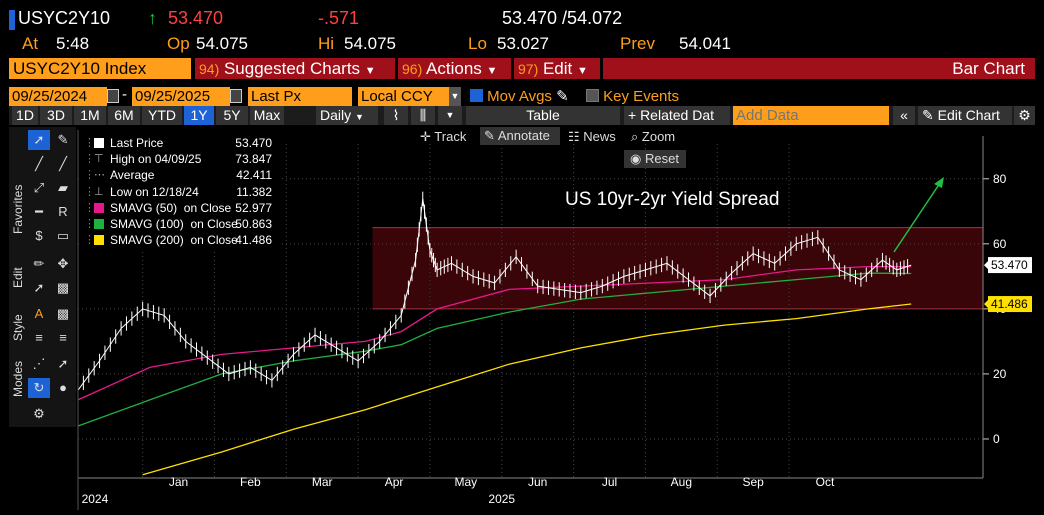  What do you see at coordinates (232, 115) in the screenshot?
I see `period-button-5y: 5Y` at bounding box center [232, 115].